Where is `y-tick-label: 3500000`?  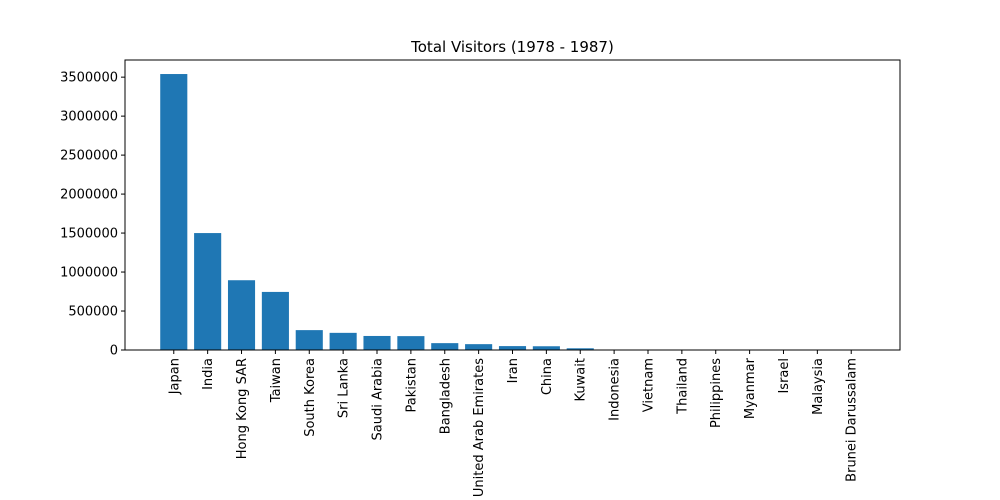 y-tick-label: 3500000 is located at coordinates (89, 78).